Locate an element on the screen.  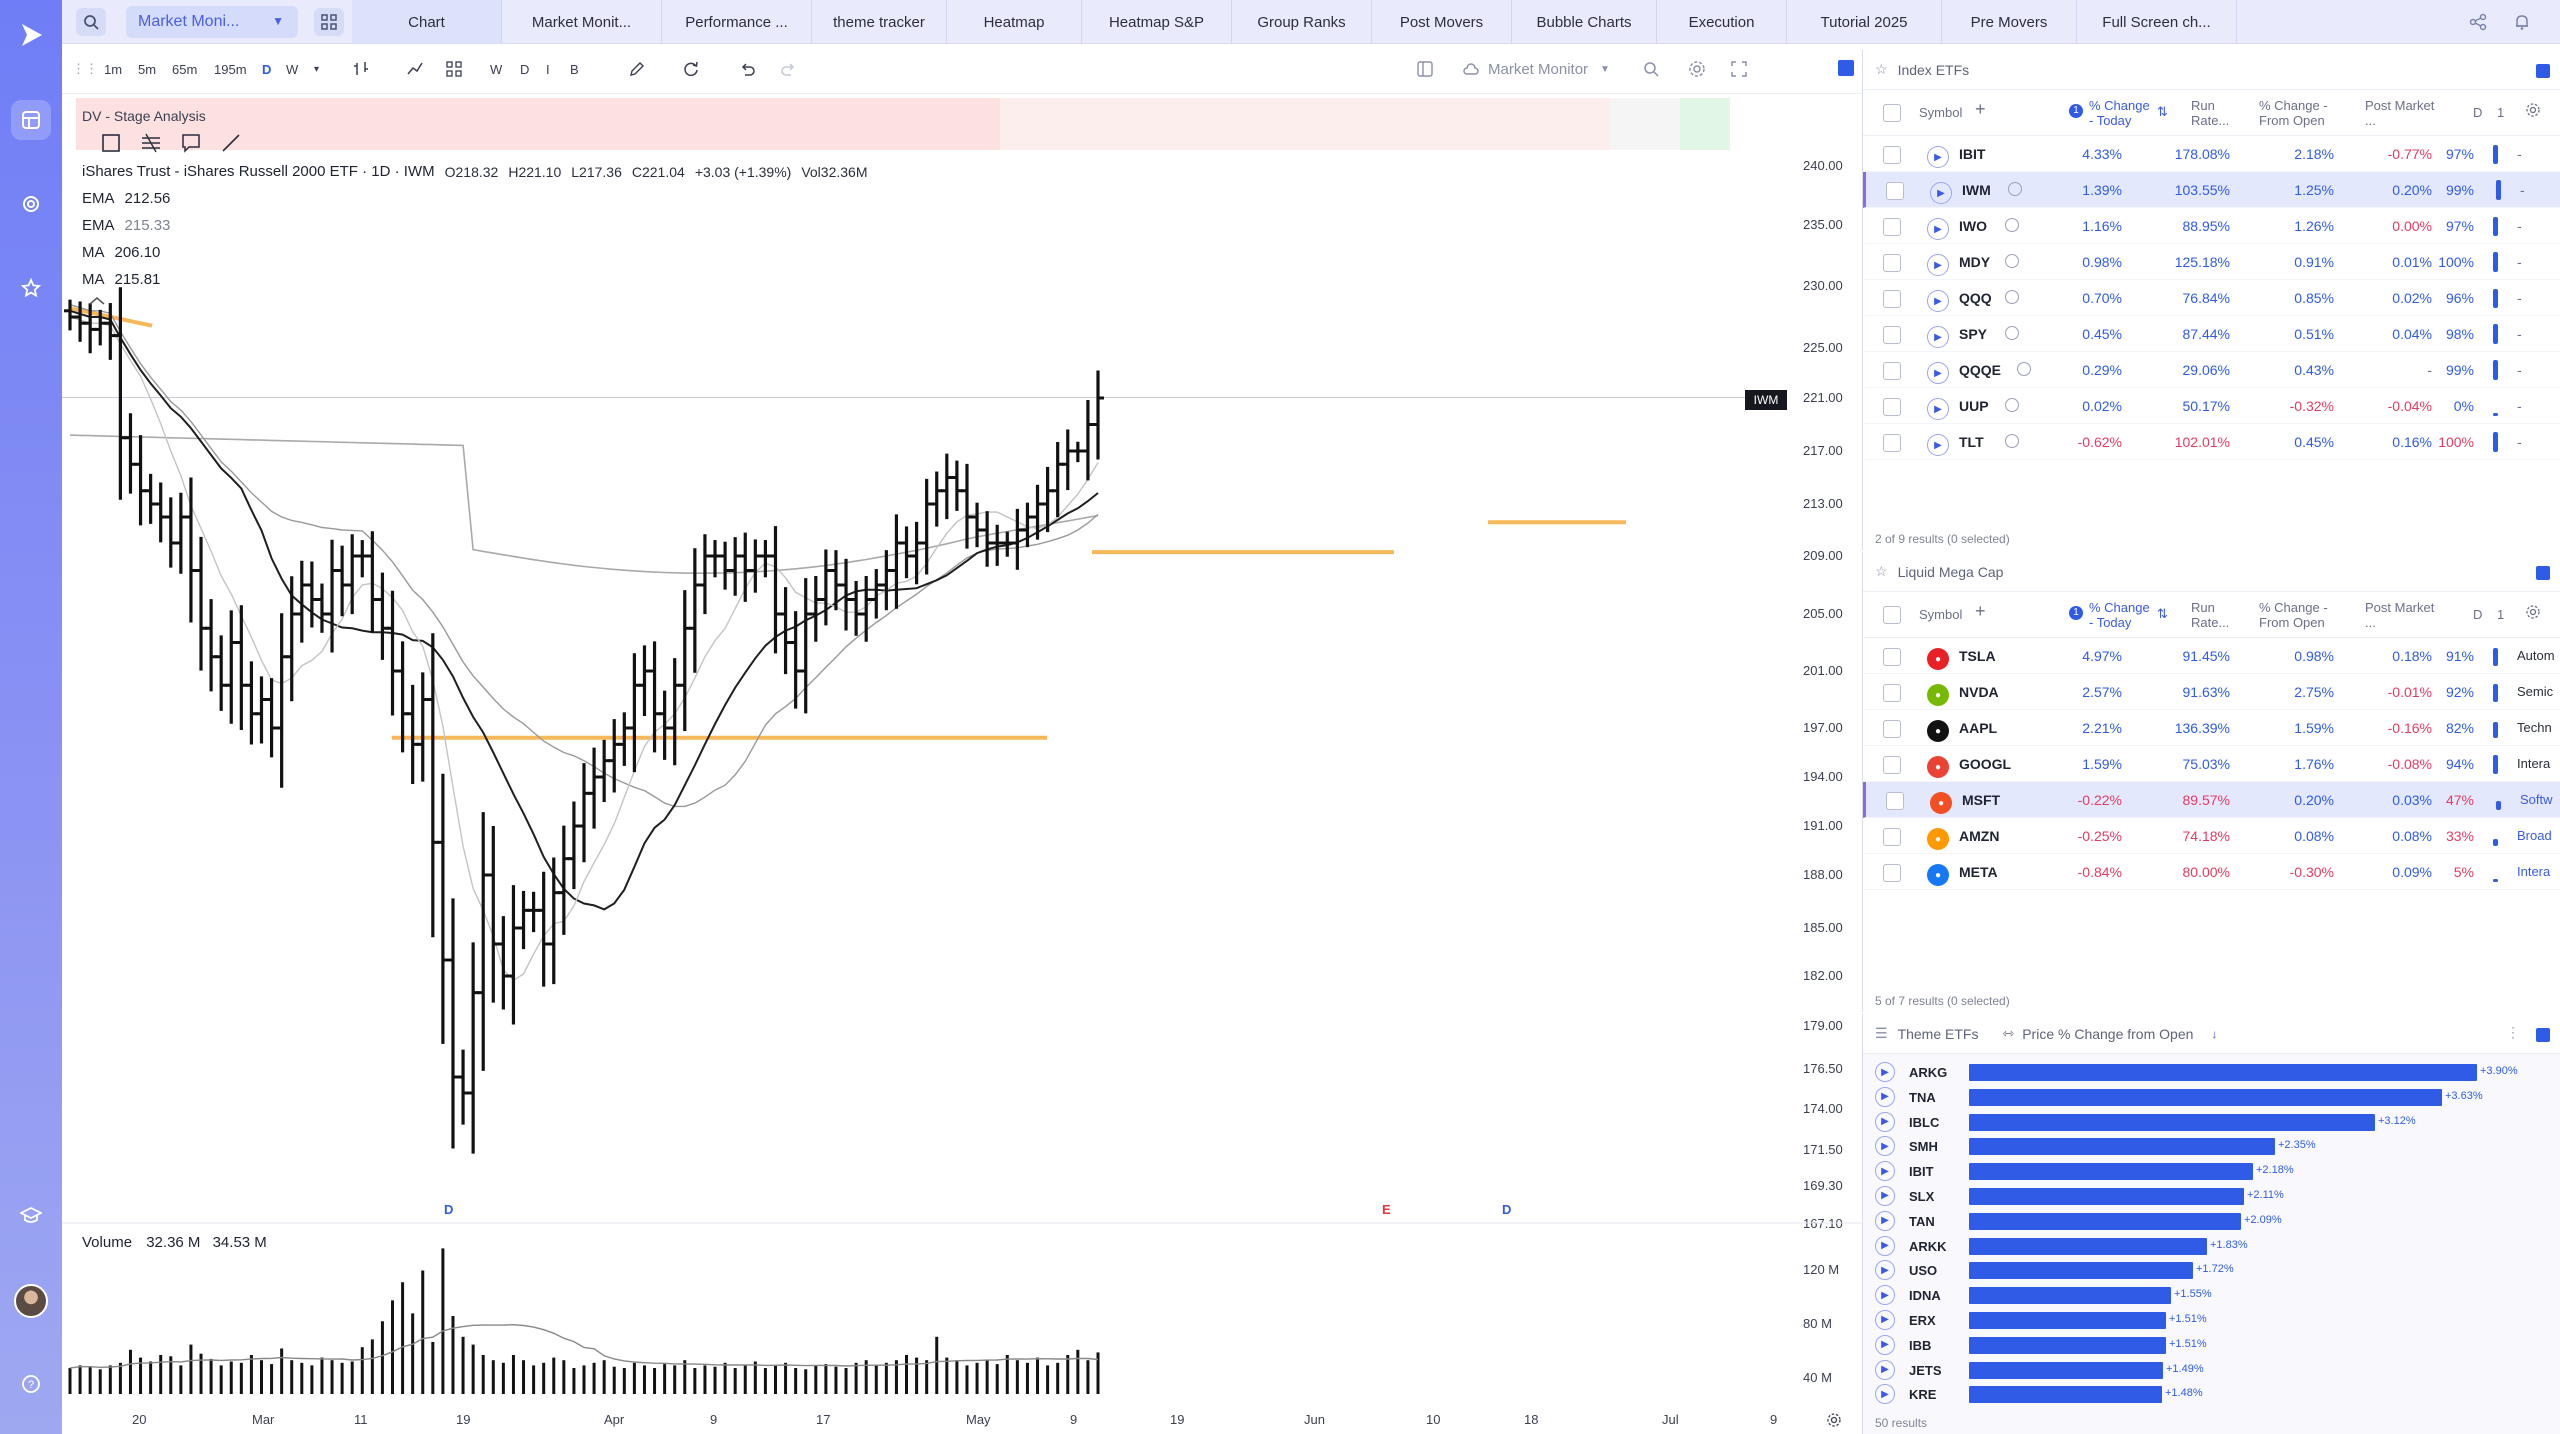
symbol: QQQE is located at coordinates (1980, 370).